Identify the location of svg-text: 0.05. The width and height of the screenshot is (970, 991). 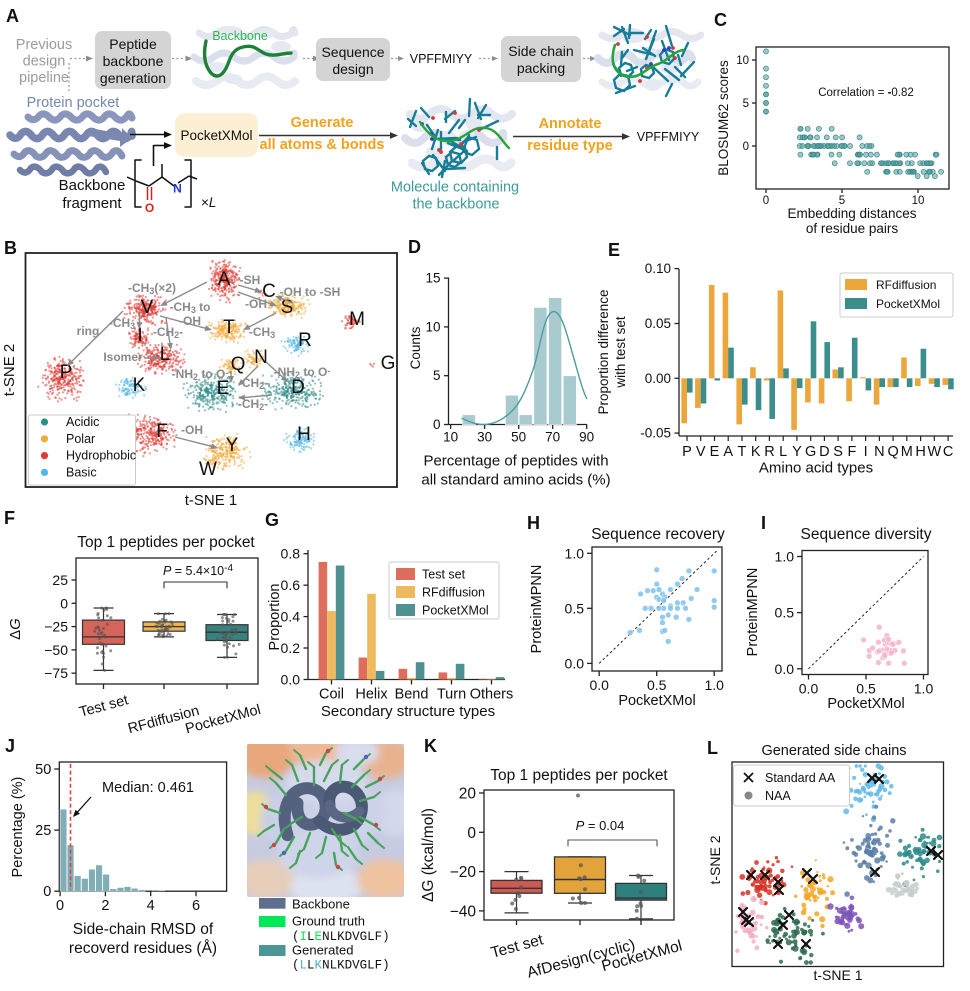
(658, 323).